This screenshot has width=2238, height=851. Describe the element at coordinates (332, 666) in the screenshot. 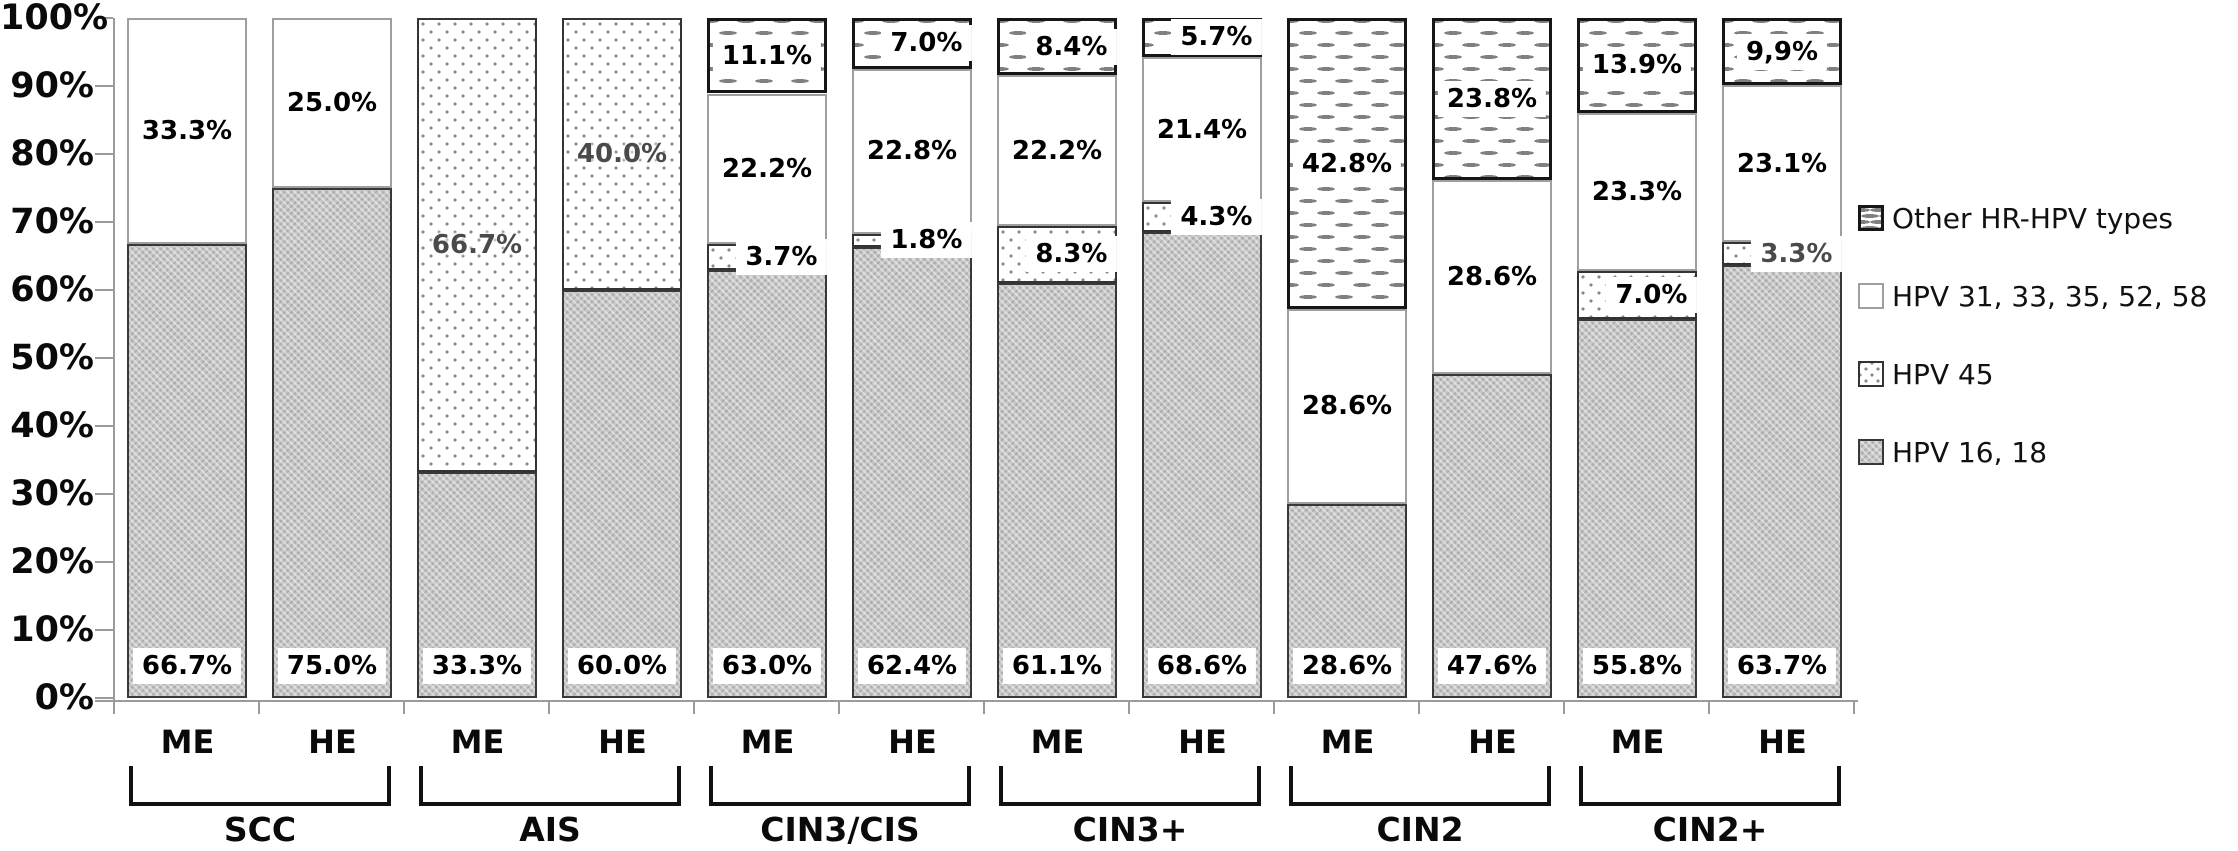

I see `segment-label: 75.0%` at that location.